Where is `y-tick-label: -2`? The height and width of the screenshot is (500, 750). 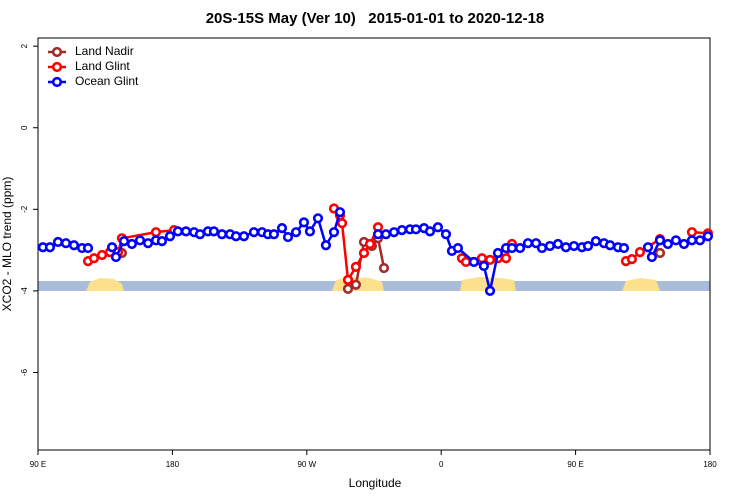
y-tick-label: -2 is located at coordinates (24, 209).